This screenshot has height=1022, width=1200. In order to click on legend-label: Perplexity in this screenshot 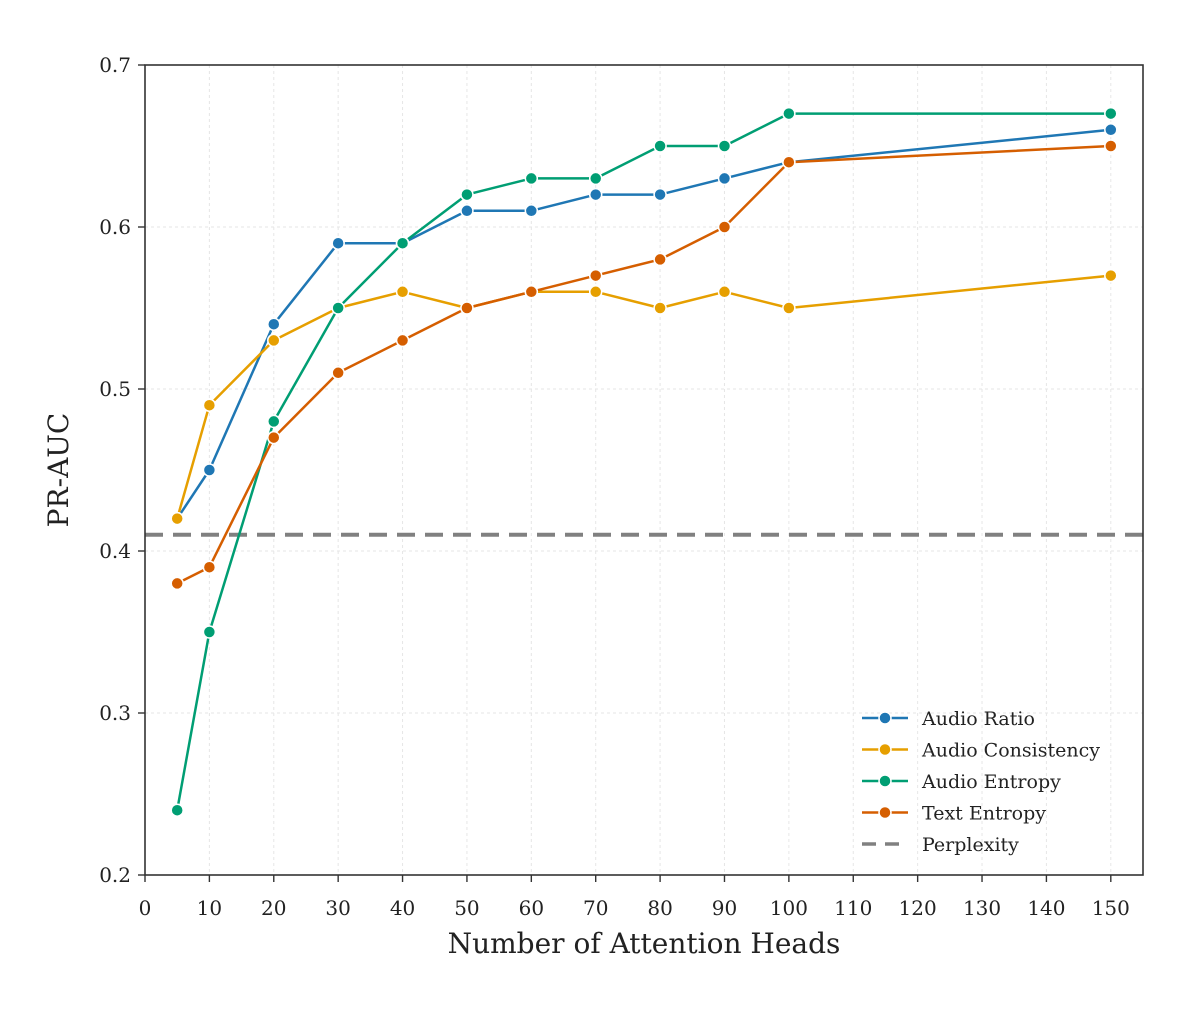, I will do `click(970, 845)`.